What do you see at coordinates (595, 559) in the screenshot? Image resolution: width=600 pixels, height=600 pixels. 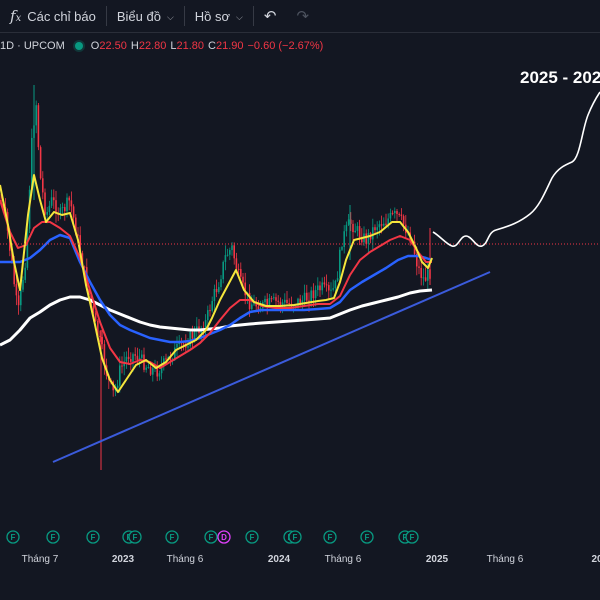 I see `time-axis-label: 20` at bounding box center [595, 559].